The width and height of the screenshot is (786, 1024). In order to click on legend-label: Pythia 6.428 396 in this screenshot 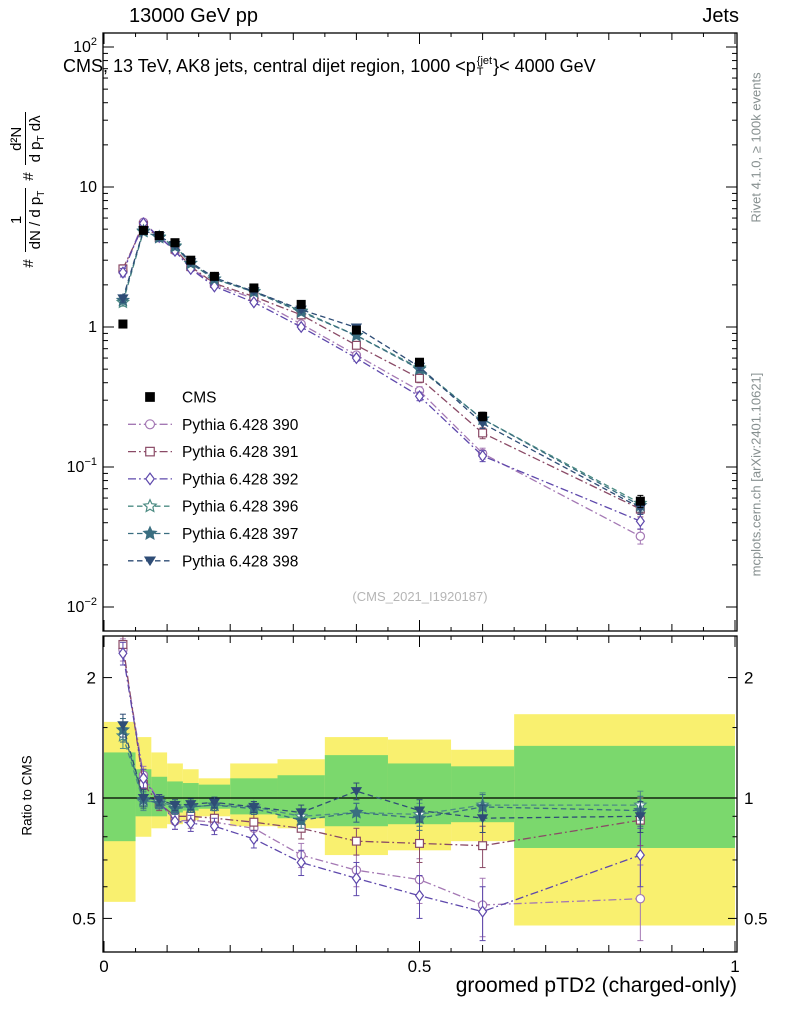, I will do `click(240, 507)`.